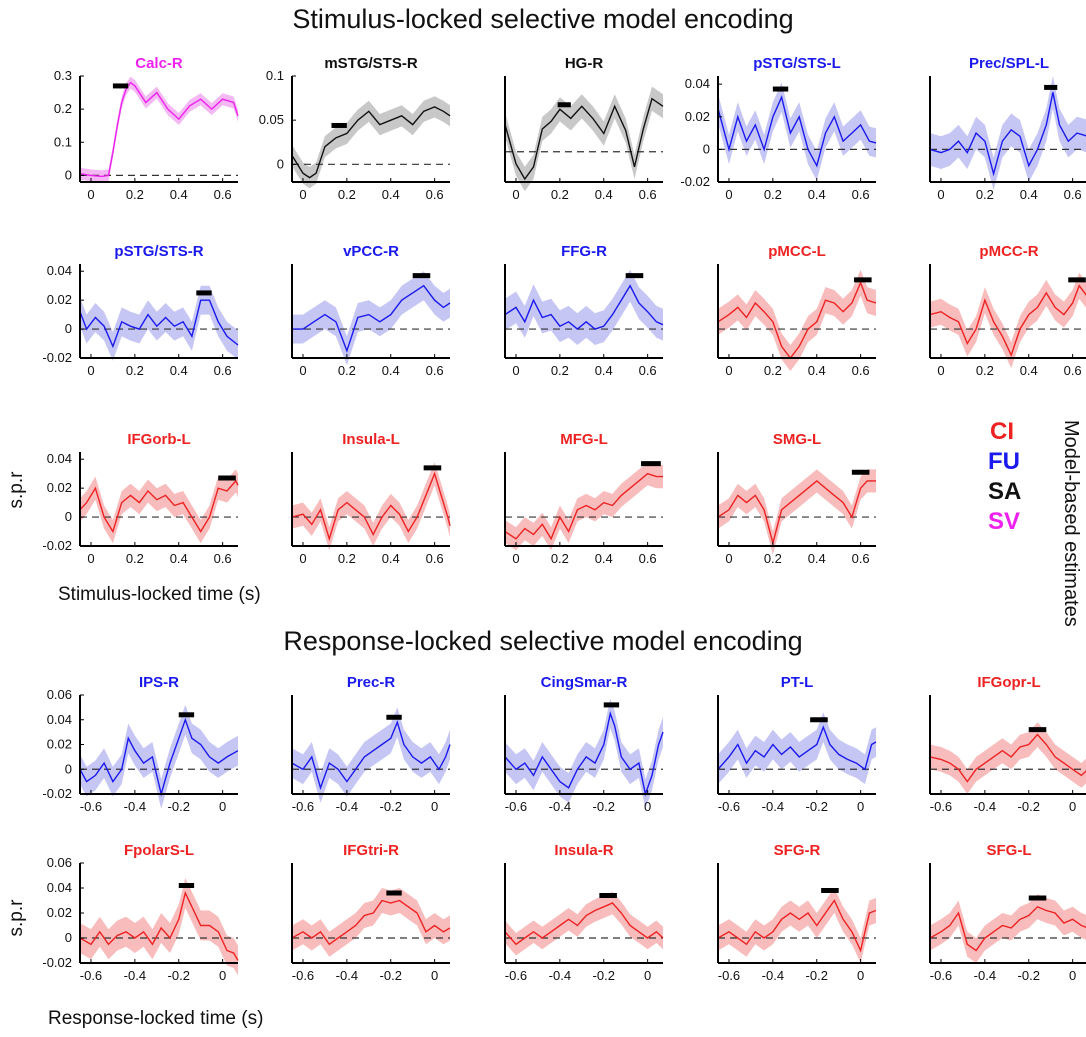 The height and width of the screenshot is (1037, 1086). What do you see at coordinates (583, 439) in the screenshot?
I see `panel-title: MFG-L` at bounding box center [583, 439].